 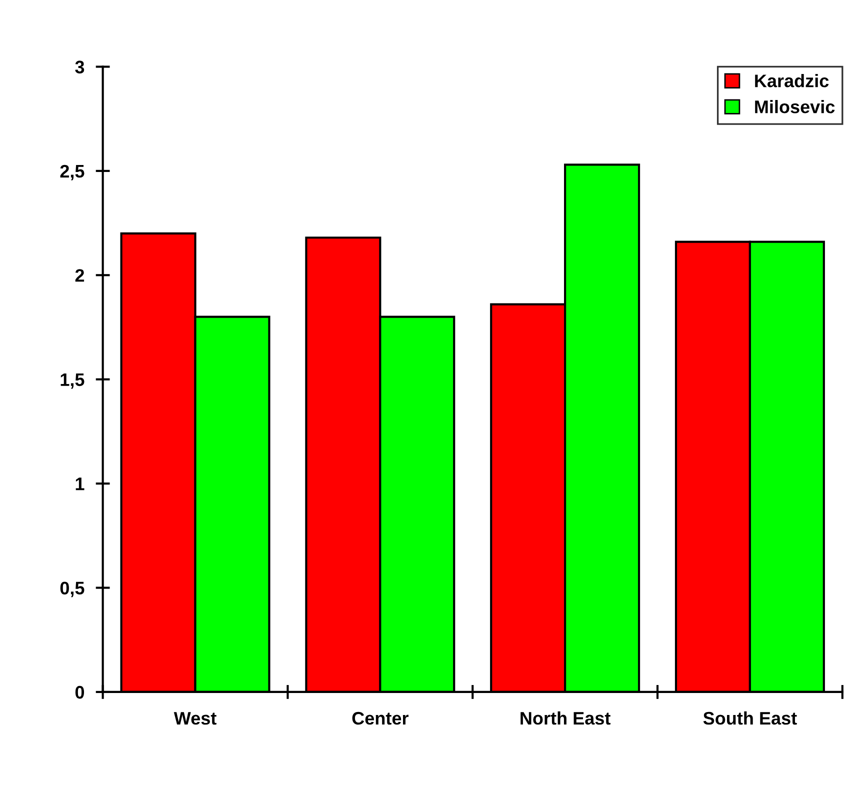 What do you see at coordinates (380, 718) in the screenshot?
I see `x-tick-label: Center` at bounding box center [380, 718].